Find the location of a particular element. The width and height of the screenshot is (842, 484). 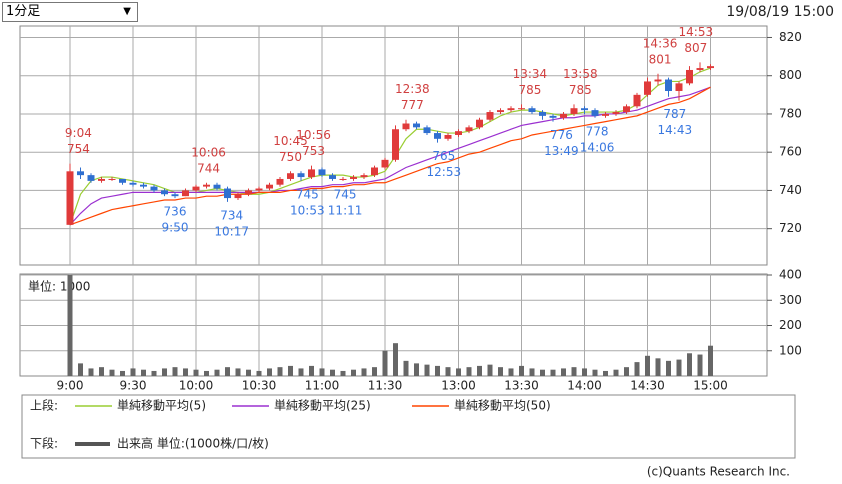

low-label-time: 14:43 is located at coordinates (675, 130).